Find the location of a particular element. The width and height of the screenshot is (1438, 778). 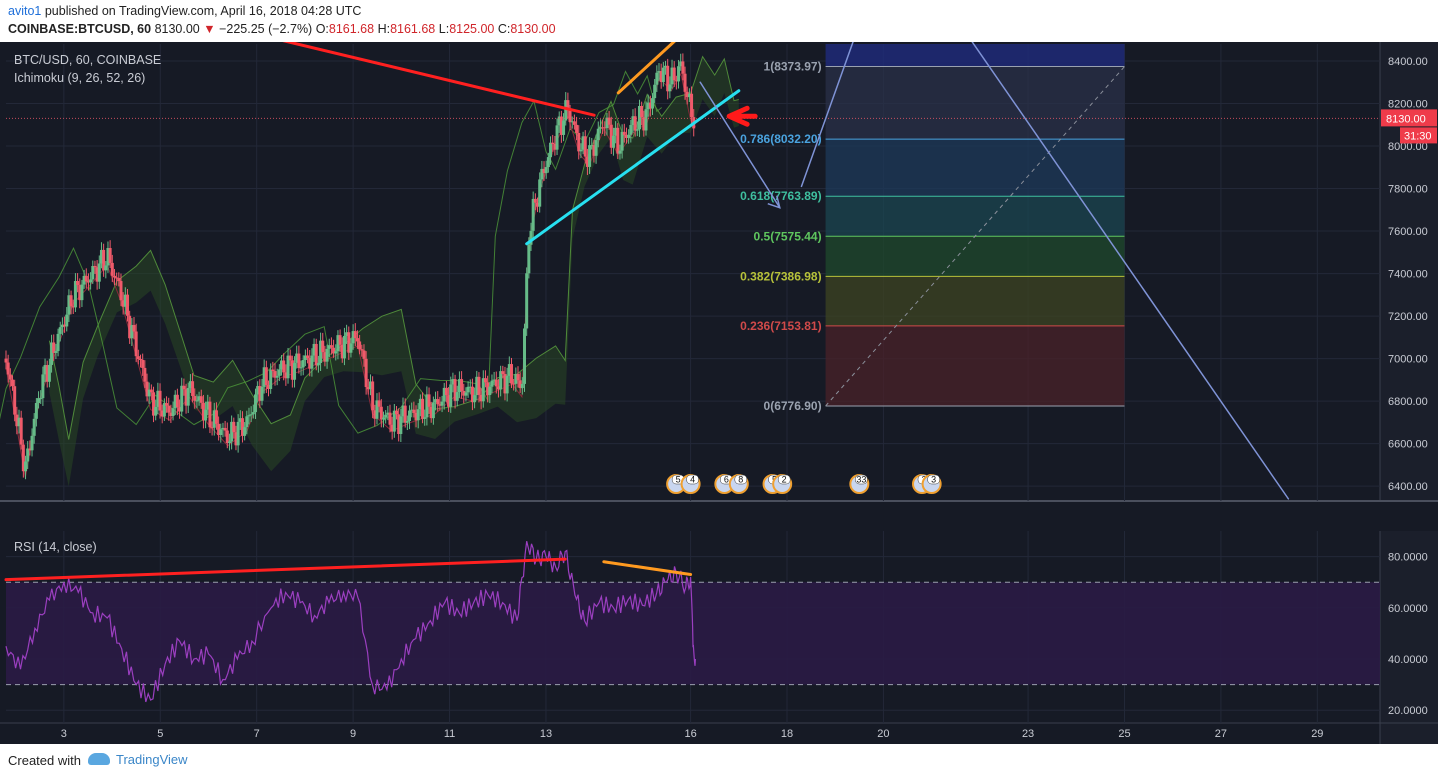

rsi-title: RSI (14, close) is located at coordinates (55, 547).